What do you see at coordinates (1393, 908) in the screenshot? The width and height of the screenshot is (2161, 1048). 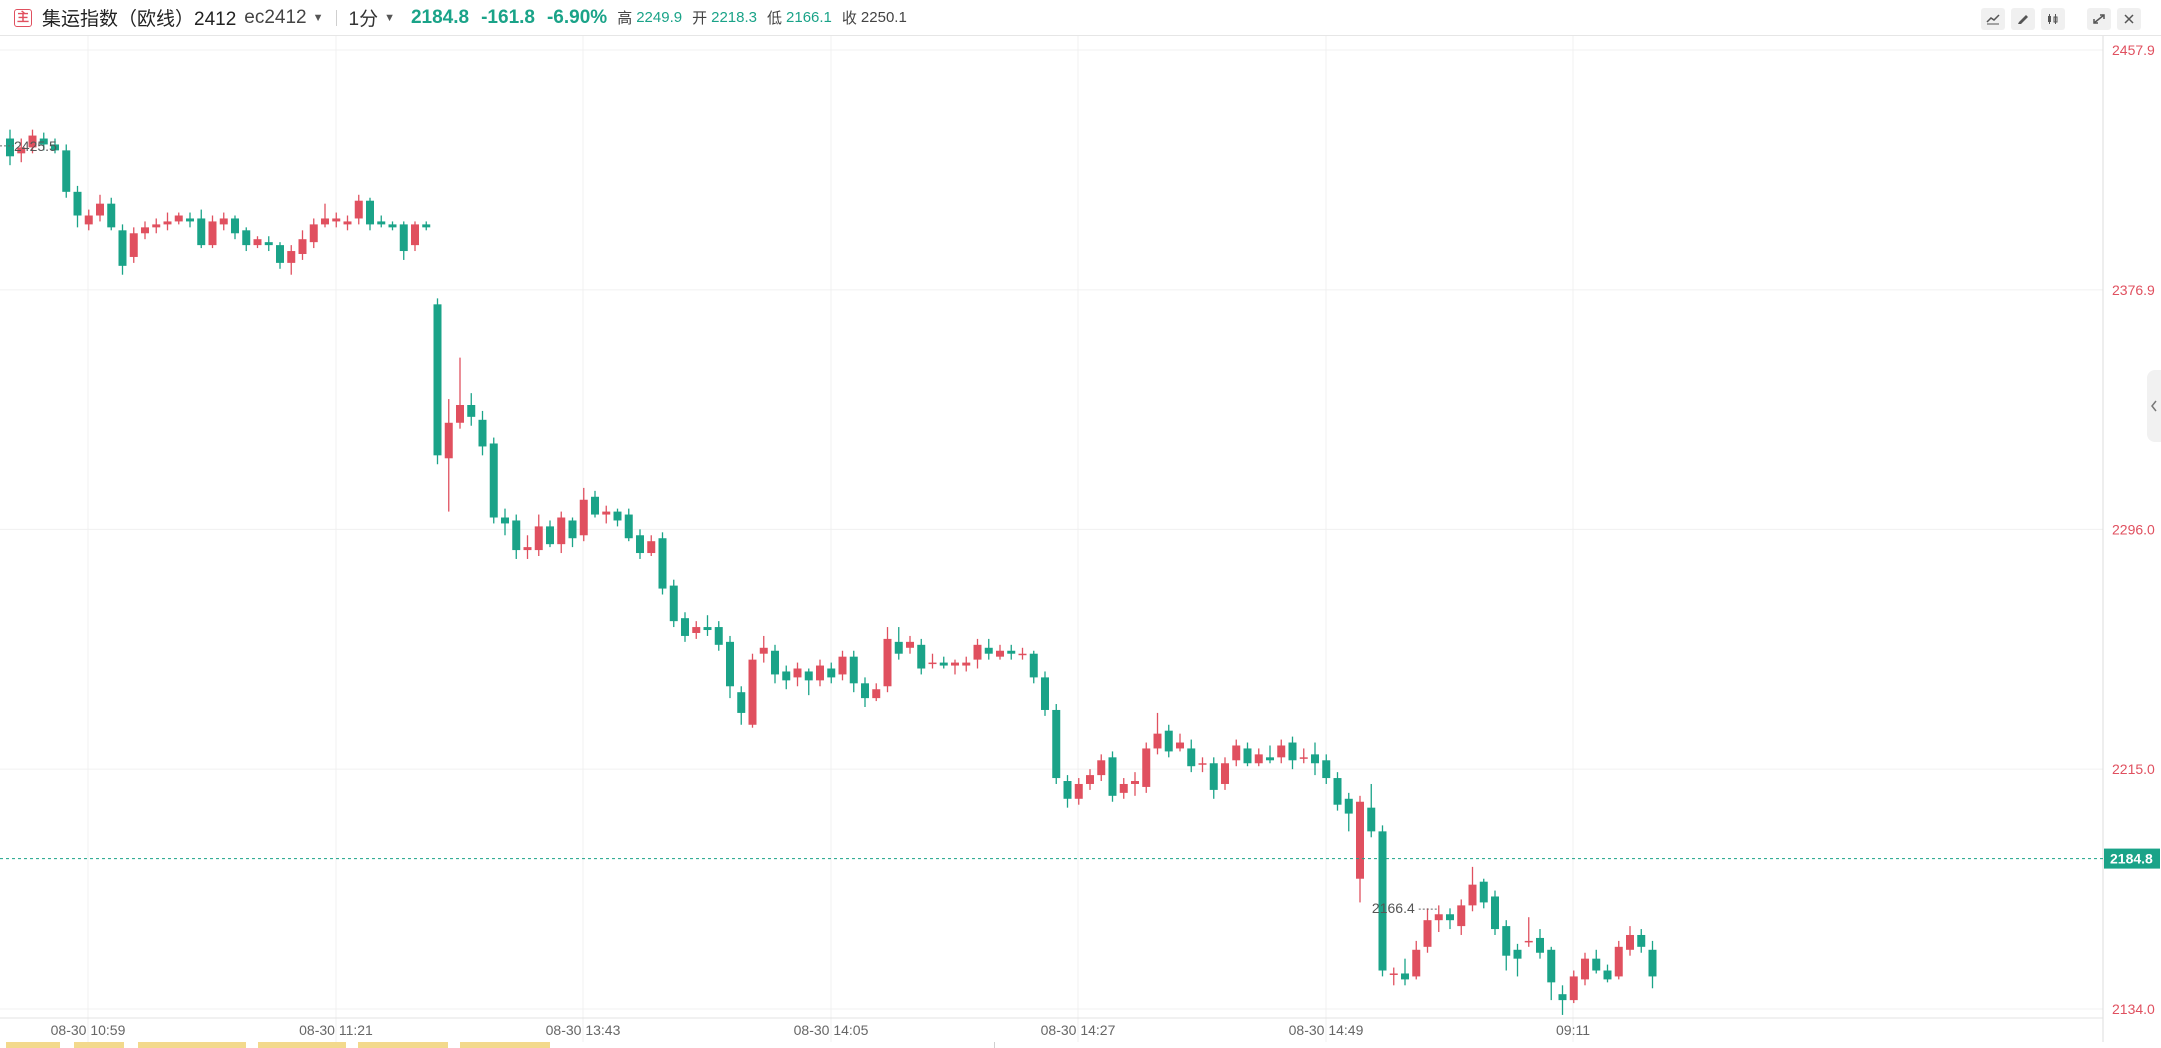 I see `low-annotation: 2166.4` at bounding box center [1393, 908].